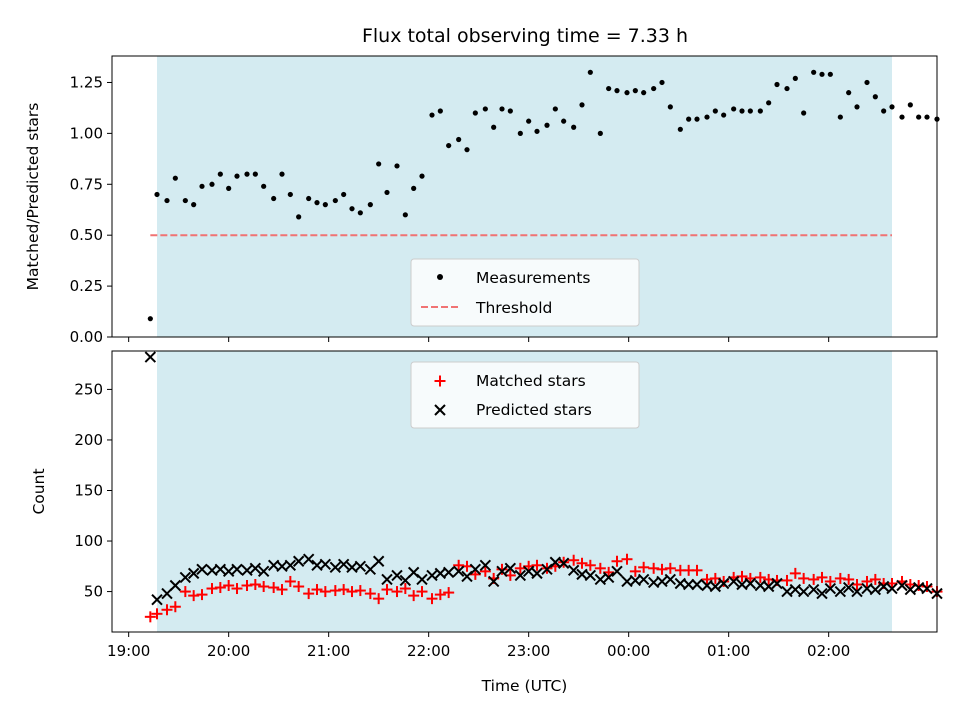 The height and width of the screenshot is (720, 960). What do you see at coordinates (440, 381) in the screenshot?
I see `matched-legend-marker` at bounding box center [440, 381].